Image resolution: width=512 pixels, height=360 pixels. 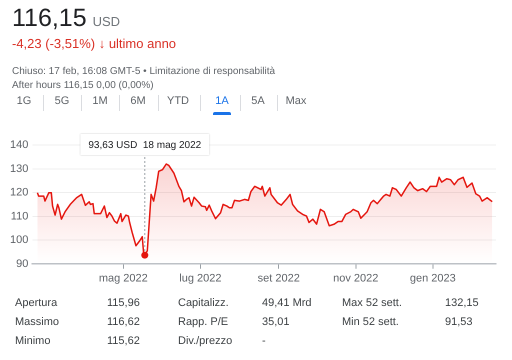 What do you see at coordinates (144, 71) in the screenshot?
I see `text: Chiuso: 17 feb, 16:08 GMT-5 • Limitazione di responsabilità` at bounding box center [144, 71].